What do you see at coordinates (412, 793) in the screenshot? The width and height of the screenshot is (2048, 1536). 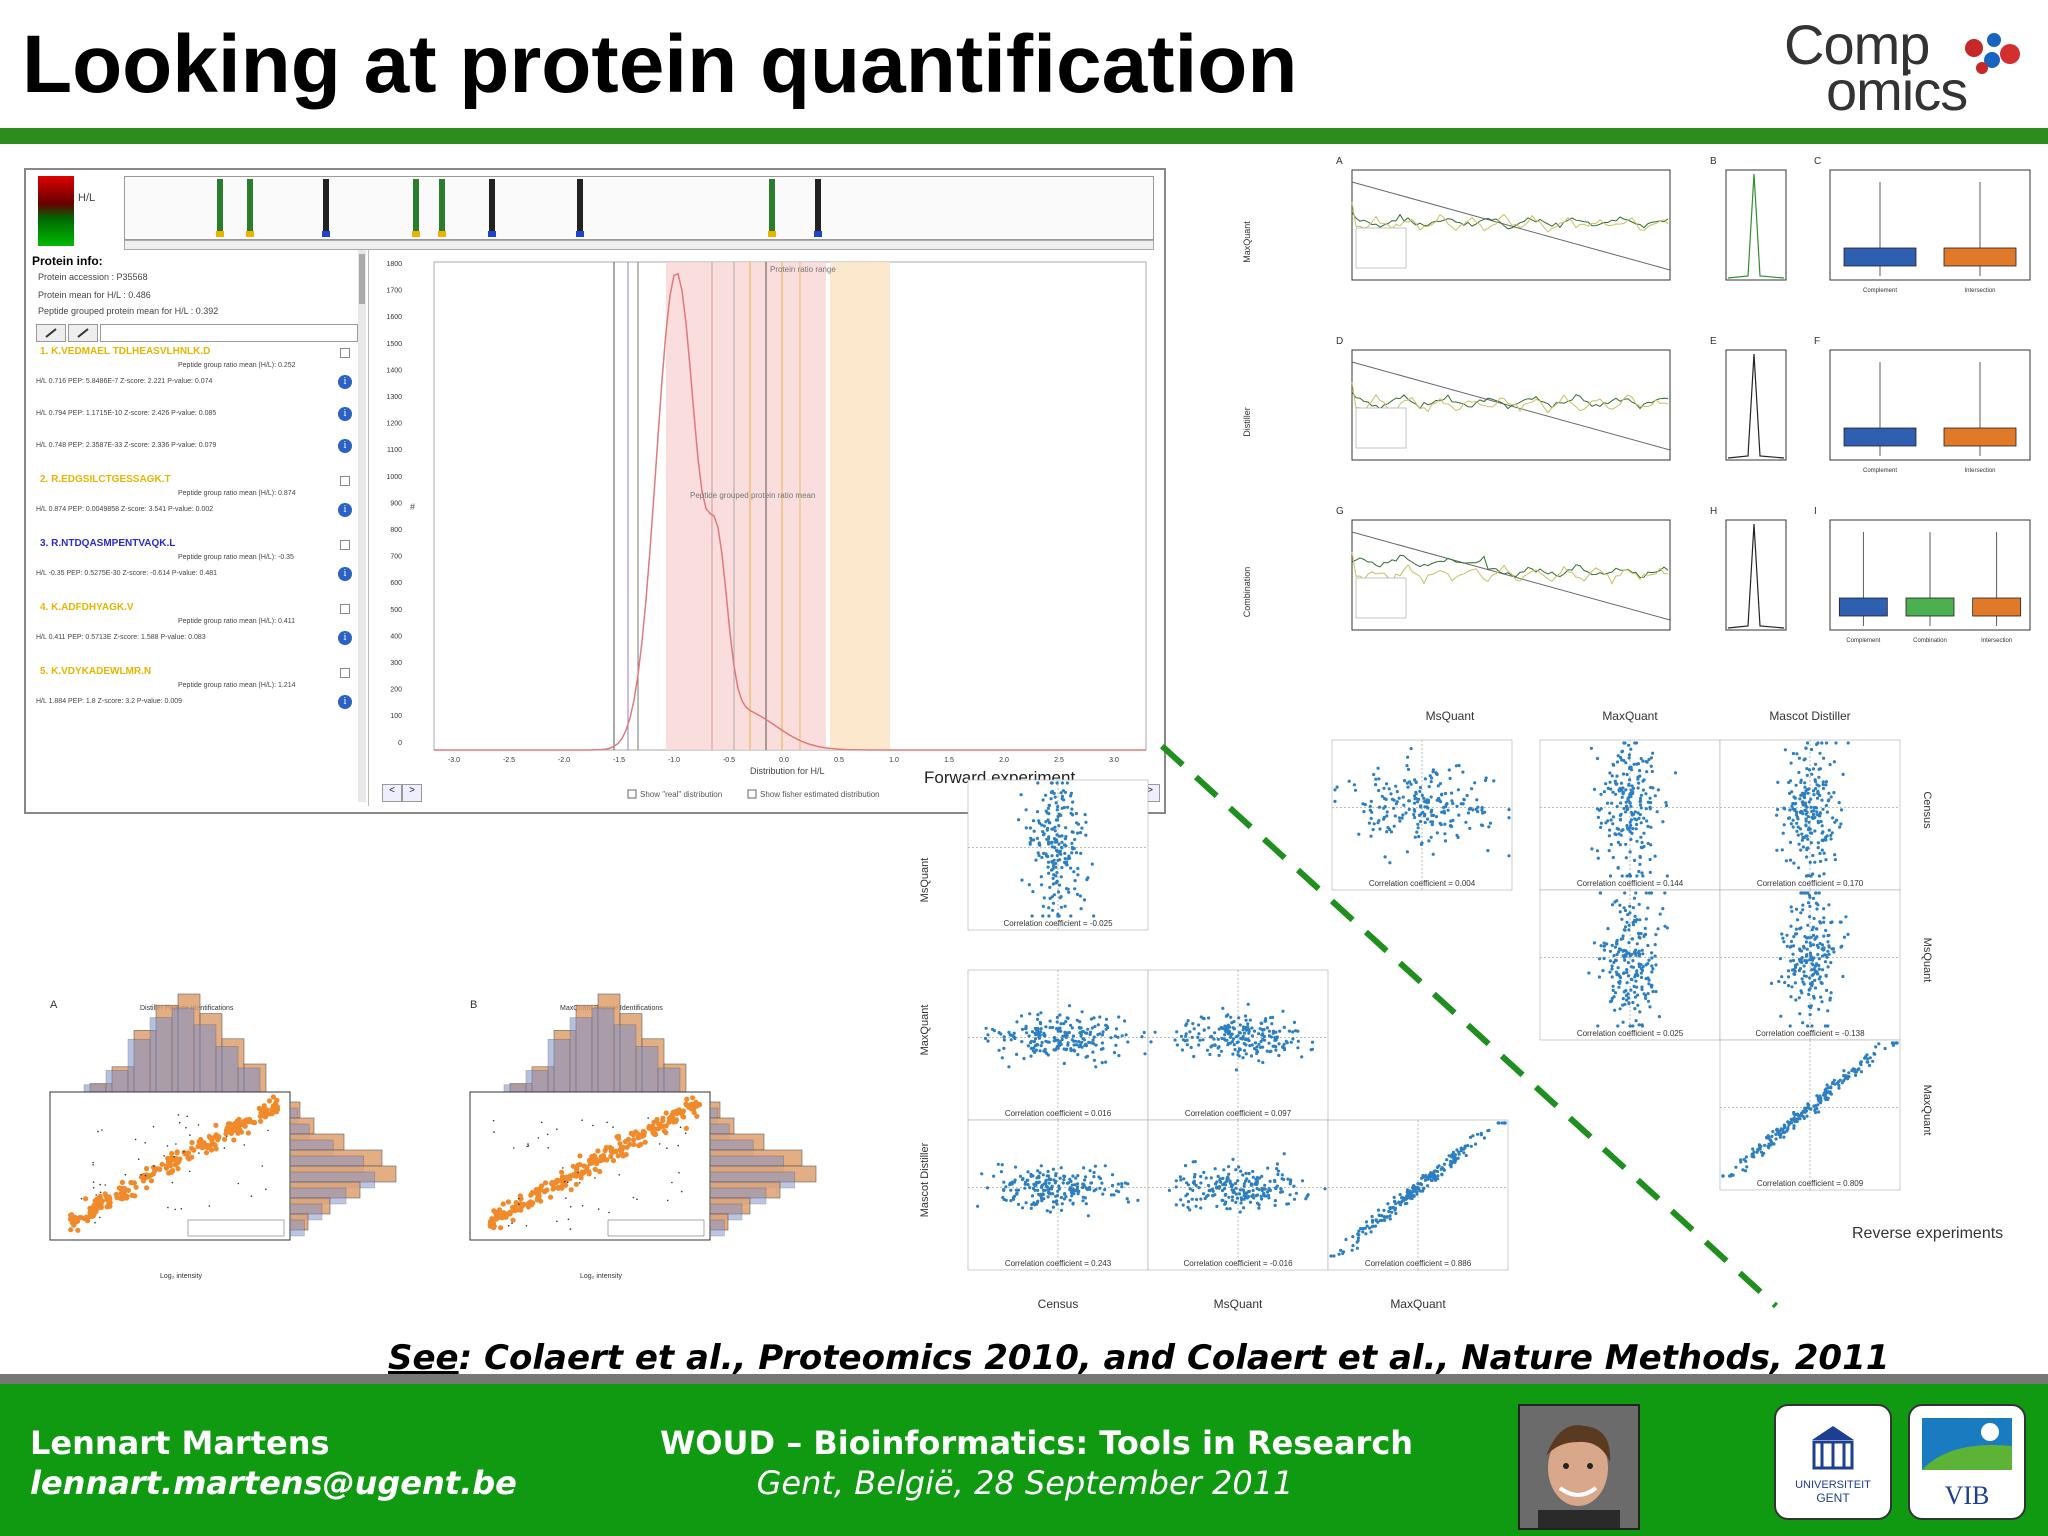 I see `next-button: >` at bounding box center [412, 793].